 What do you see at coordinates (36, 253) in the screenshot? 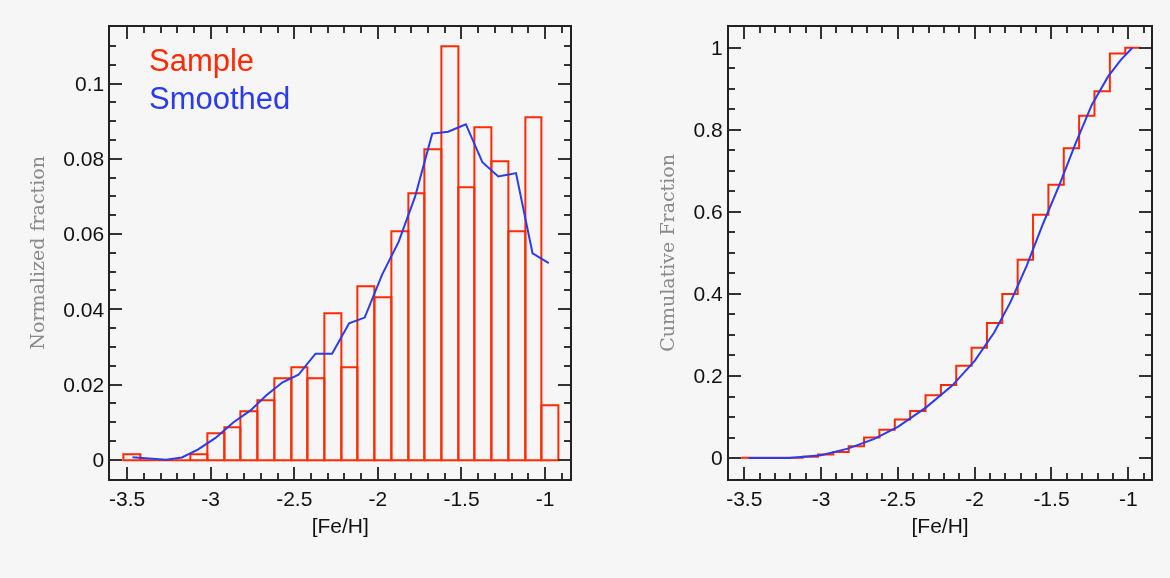
I see `y-axis-title: Normalized fraction` at bounding box center [36, 253].